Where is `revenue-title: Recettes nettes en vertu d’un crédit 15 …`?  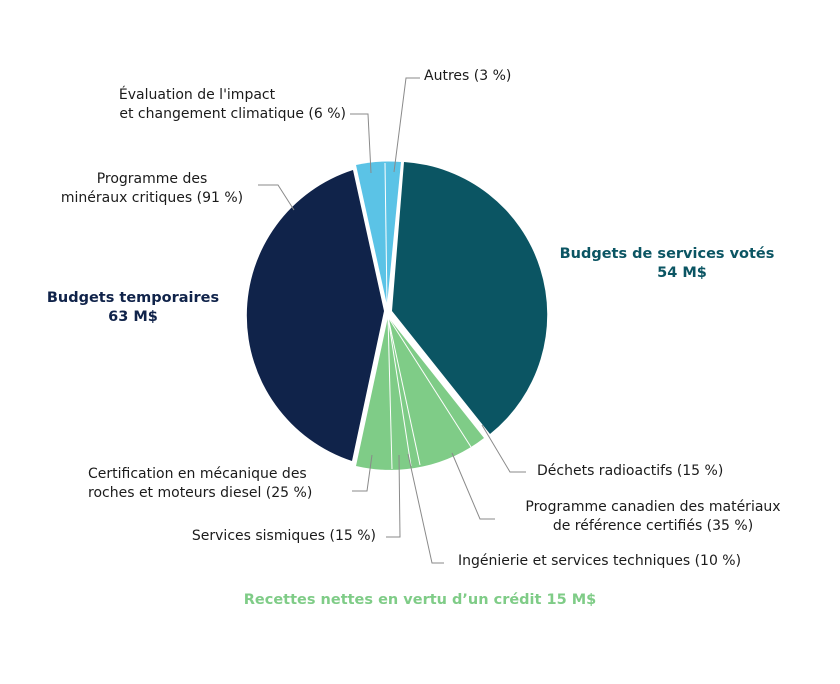 revenue-title: Recettes nettes en vertu d’un crédit 15 … is located at coordinates (420, 600).